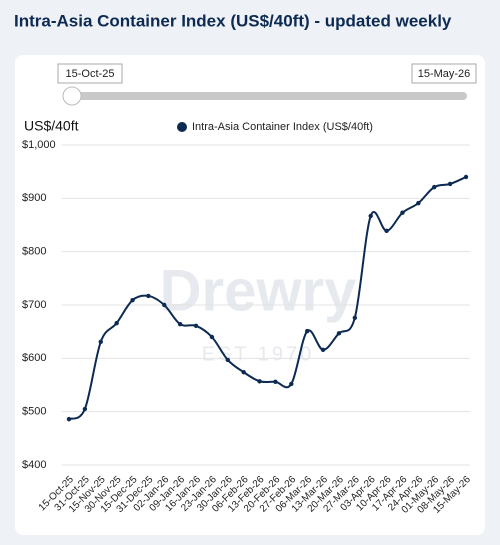 This screenshot has width=500, height=545. I want to click on range-start: 15-Oct-25, so click(90, 74).